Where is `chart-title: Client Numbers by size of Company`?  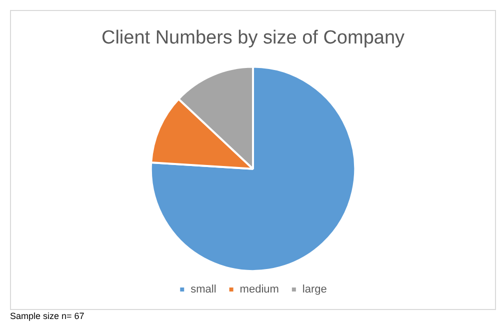
chart-title: Client Numbers by size of Company is located at coordinates (253, 38).